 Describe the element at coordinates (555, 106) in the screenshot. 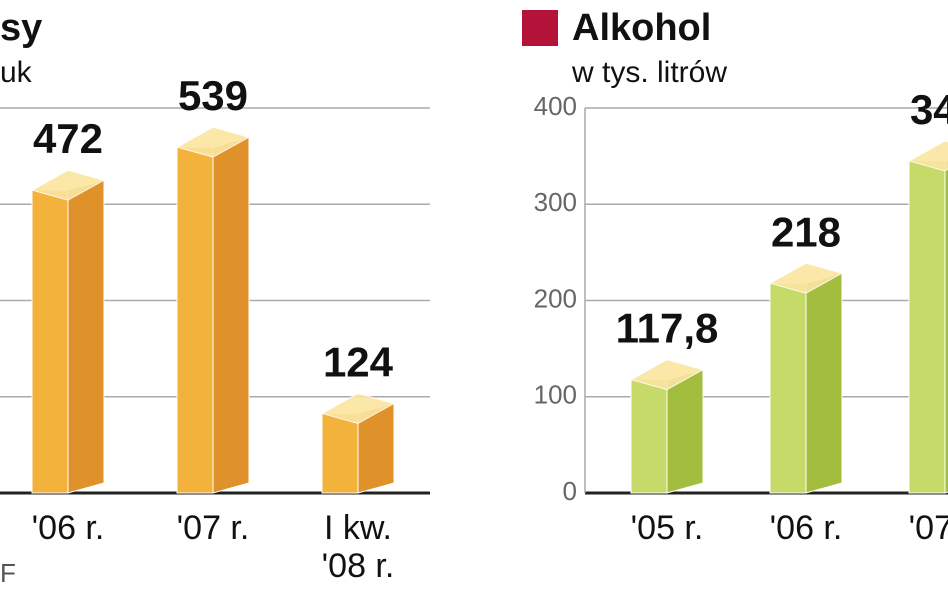

I see `y-tick-label: 400` at that location.